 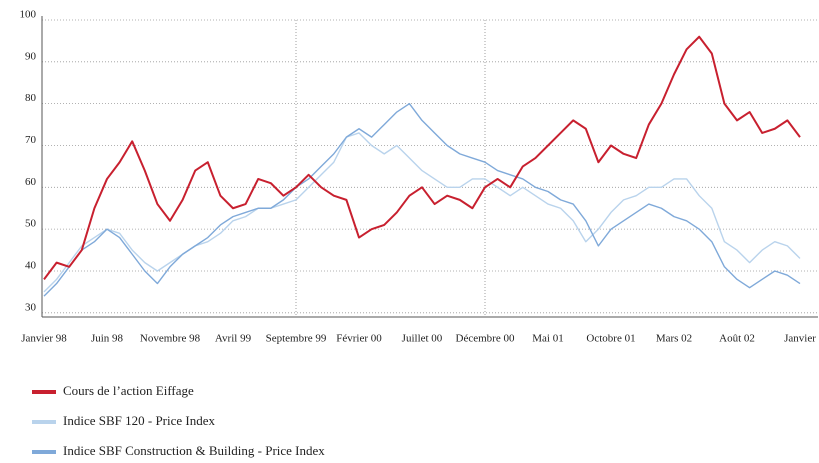 I want to click on x-tick-label: Janvier 98, so click(x=44, y=339).